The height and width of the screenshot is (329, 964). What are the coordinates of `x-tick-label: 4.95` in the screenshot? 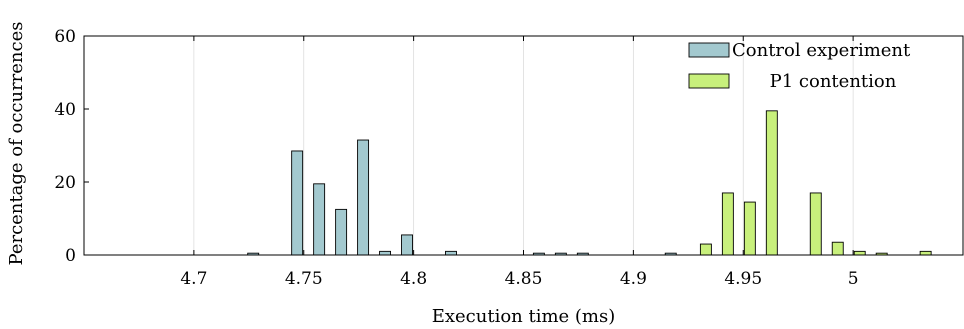 It's located at (743, 279).